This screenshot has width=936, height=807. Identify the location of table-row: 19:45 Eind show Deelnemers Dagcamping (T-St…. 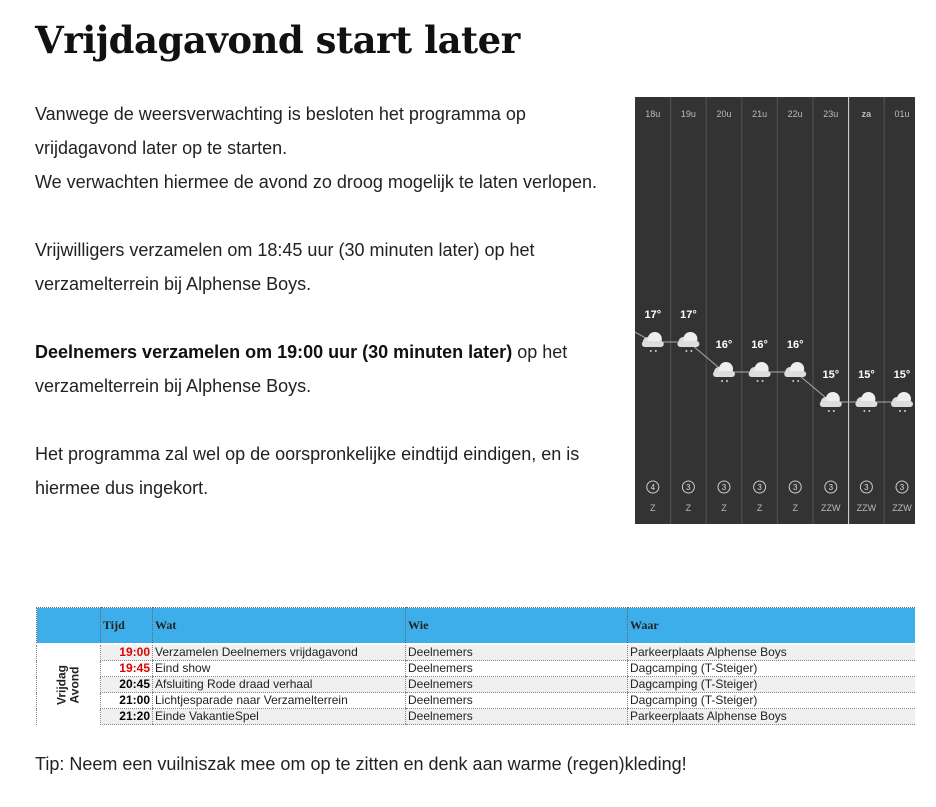
(476, 668).